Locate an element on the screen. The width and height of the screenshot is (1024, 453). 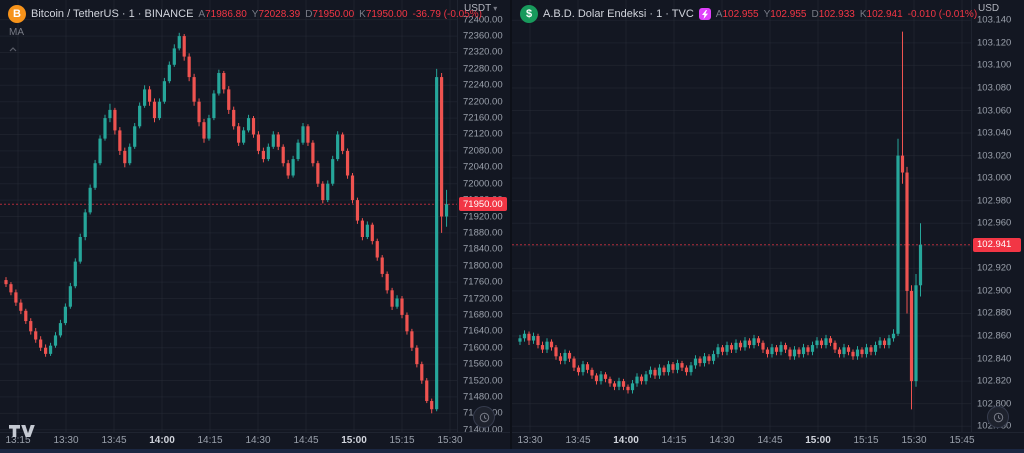
open-value: A71986.80 is located at coordinates (222, 14).